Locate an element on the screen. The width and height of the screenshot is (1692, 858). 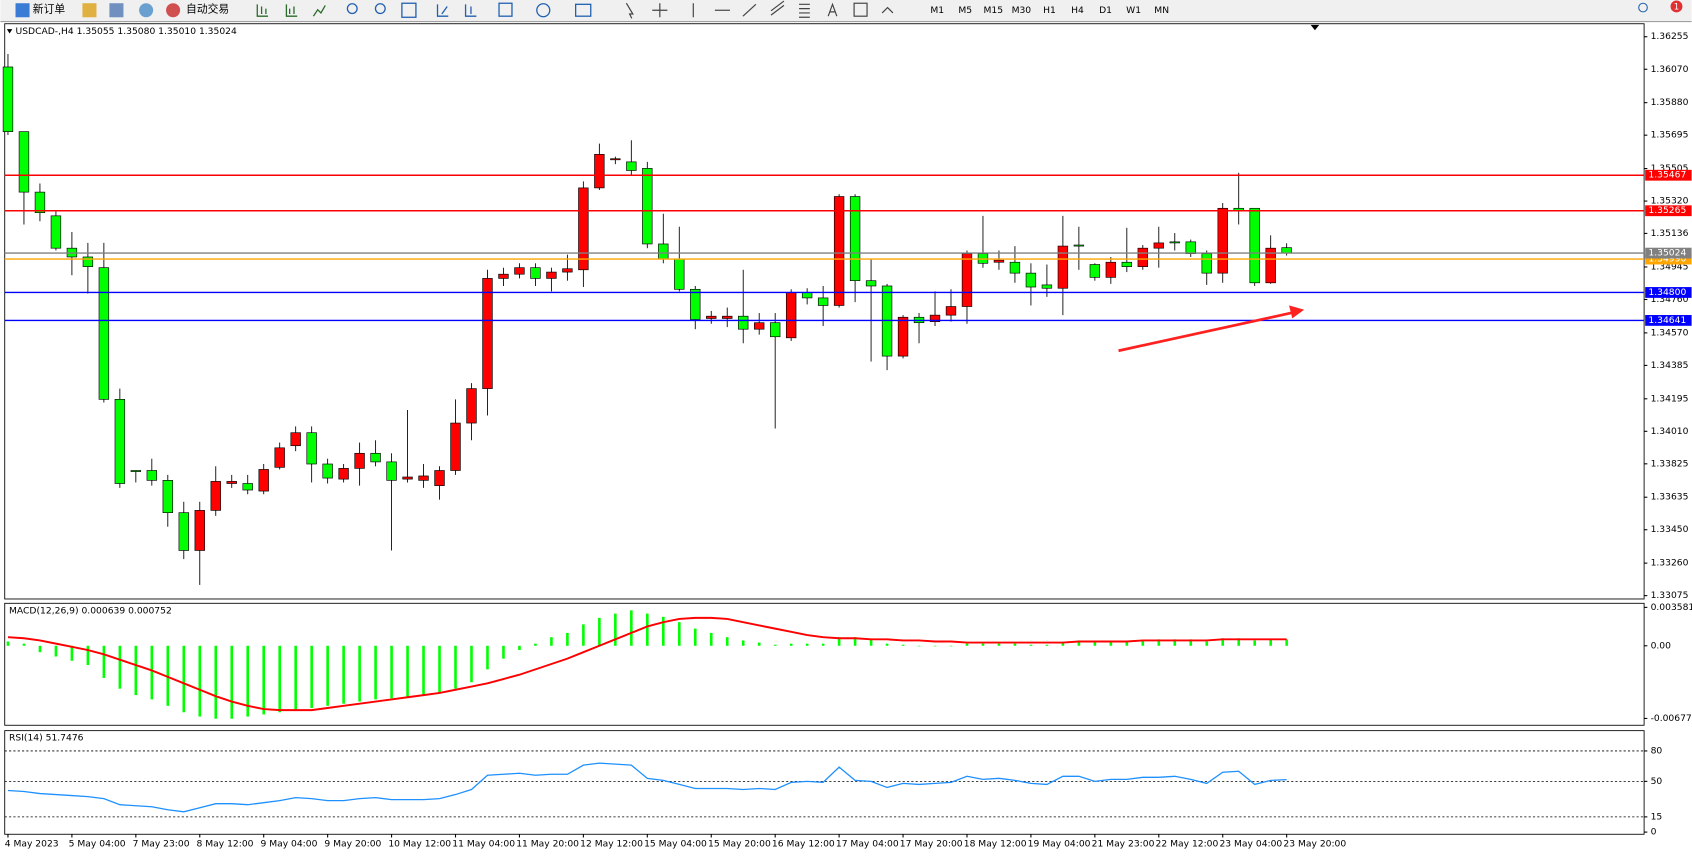
x-tick-label: 4 May 2023 is located at coordinates (32, 843).